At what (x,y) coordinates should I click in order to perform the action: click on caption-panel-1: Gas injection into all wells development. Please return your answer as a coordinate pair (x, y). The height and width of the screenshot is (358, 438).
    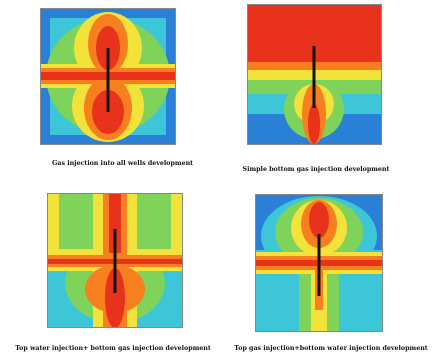
    Looking at the image, I should click on (123, 163).